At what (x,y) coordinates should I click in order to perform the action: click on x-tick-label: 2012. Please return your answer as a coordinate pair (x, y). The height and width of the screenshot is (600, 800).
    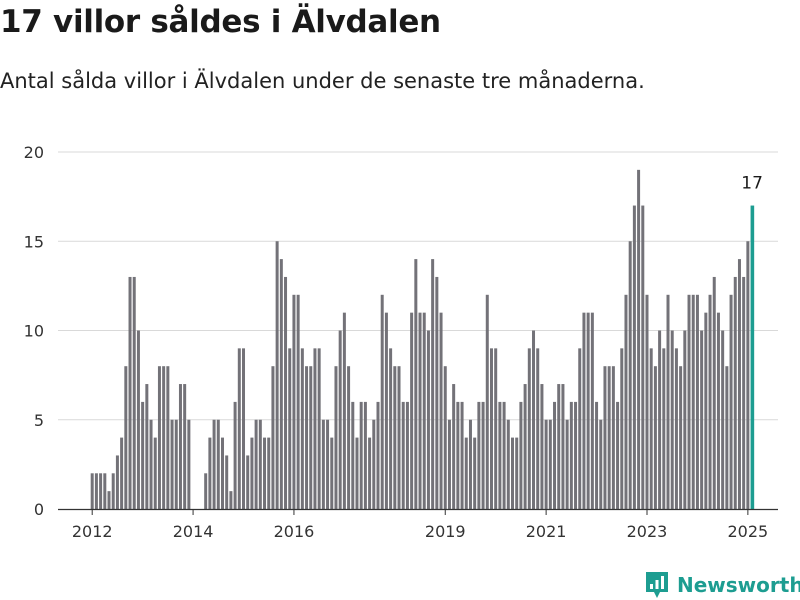
    Looking at the image, I should click on (92, 531).